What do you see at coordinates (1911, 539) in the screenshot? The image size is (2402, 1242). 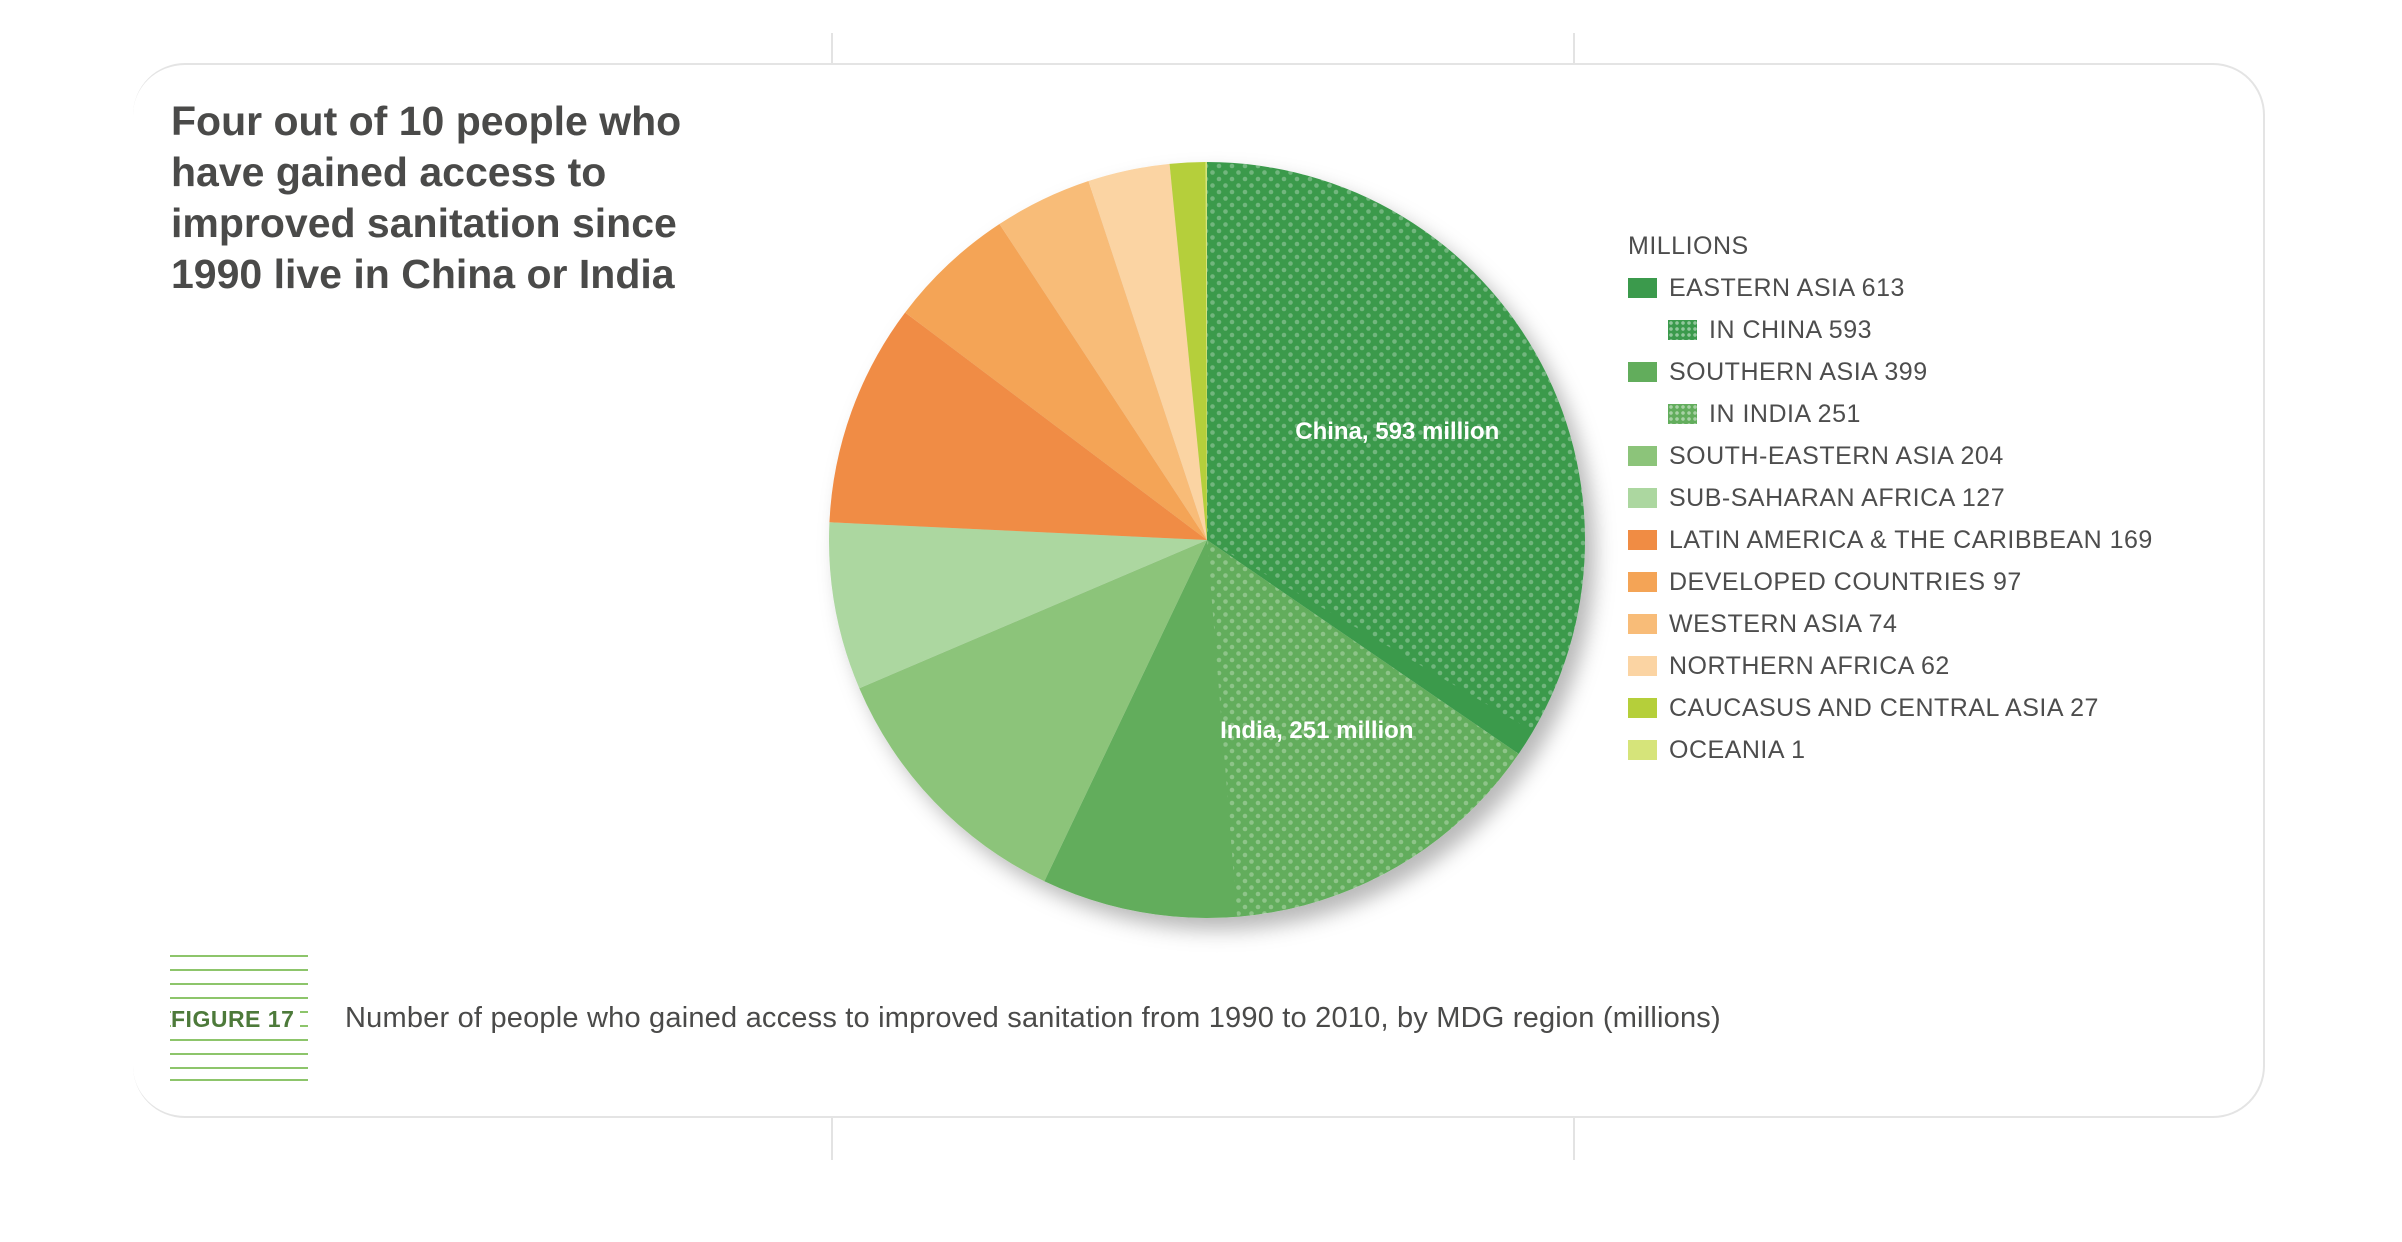 I see `legend-label: LATIN AMERICA & THE CARIBBEAN 169` at bounding box center [1911, 539].